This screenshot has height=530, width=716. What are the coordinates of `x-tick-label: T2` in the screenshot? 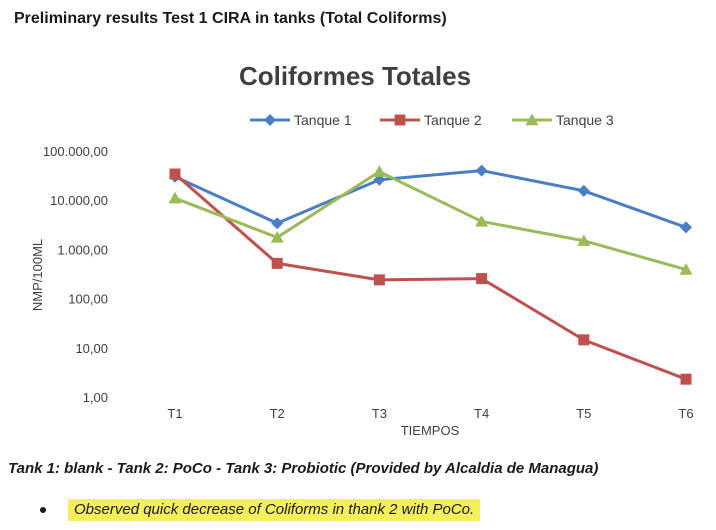 It's located at (277, 413).